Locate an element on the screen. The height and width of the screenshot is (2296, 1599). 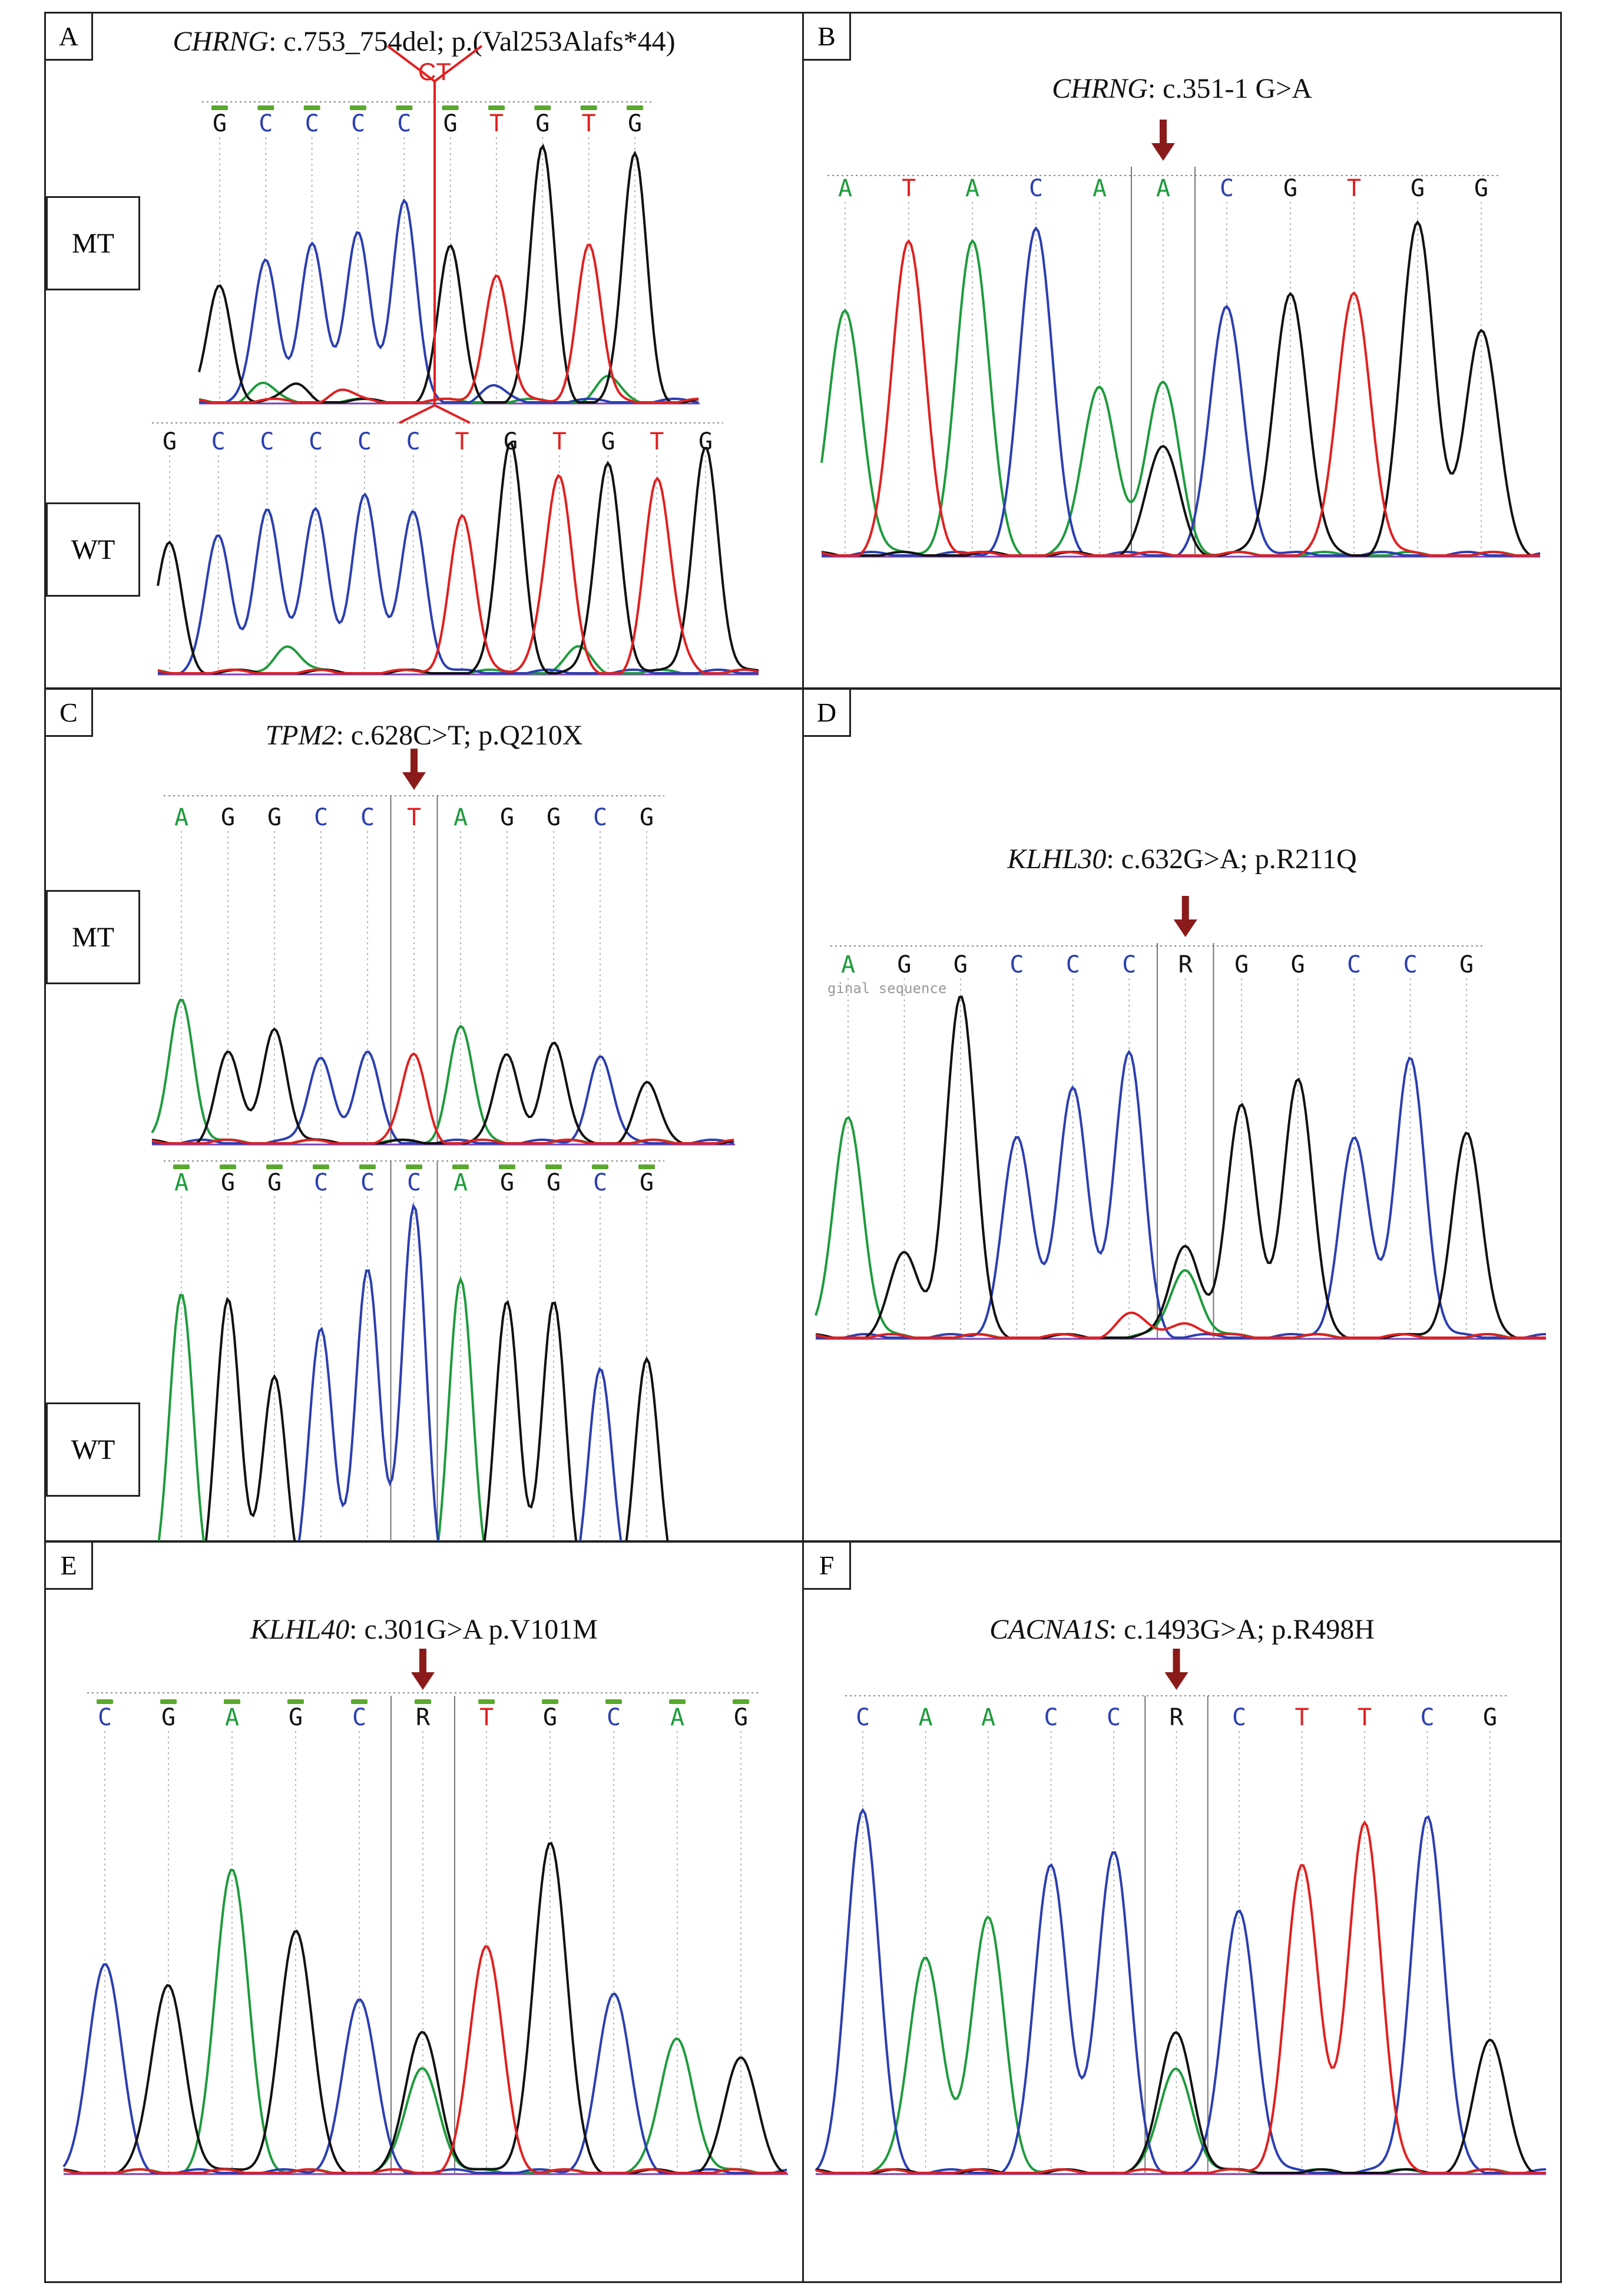
wt-label: WT is located at coordinates (93, 549).